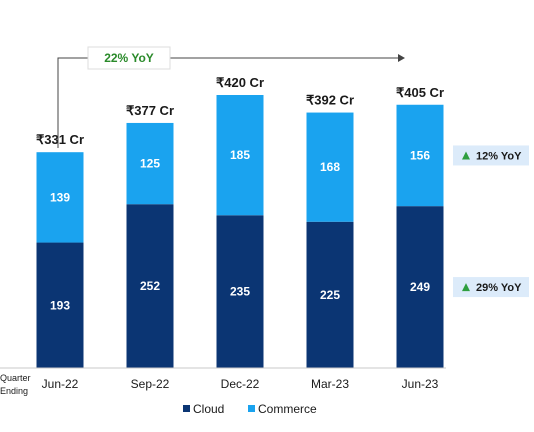  I want to click on yoy-label: 22% YoY, so click(129, 58).